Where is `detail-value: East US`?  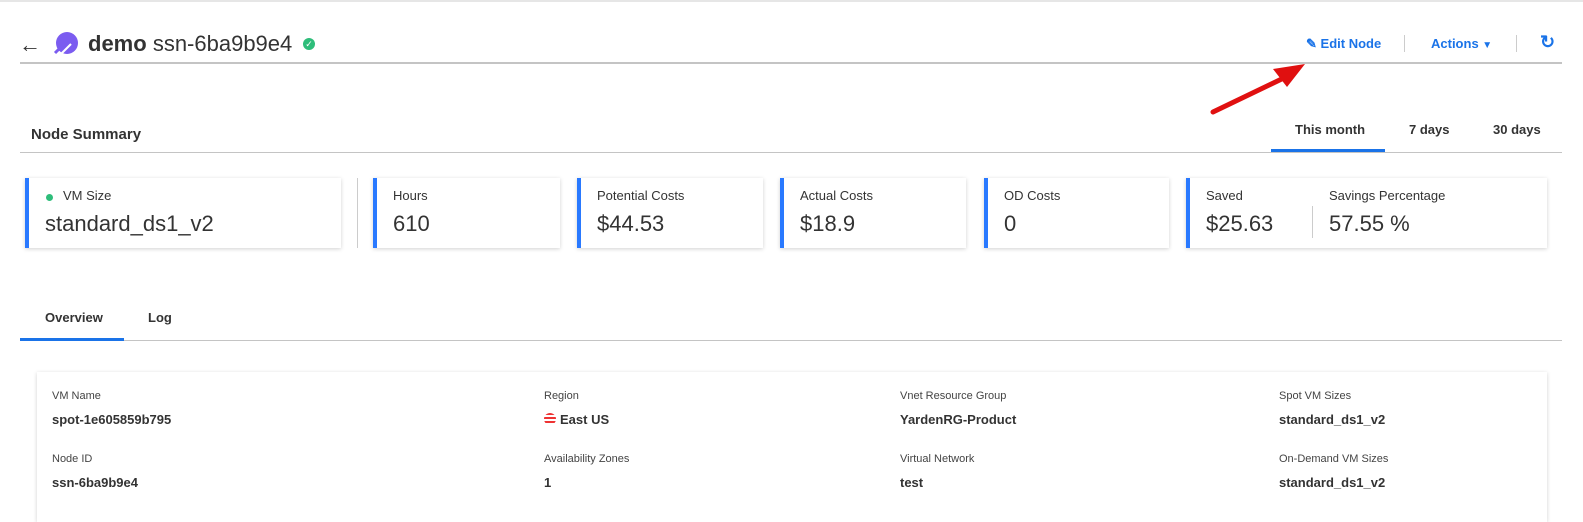 detail-value: East US is located at coordinates (585, 419).